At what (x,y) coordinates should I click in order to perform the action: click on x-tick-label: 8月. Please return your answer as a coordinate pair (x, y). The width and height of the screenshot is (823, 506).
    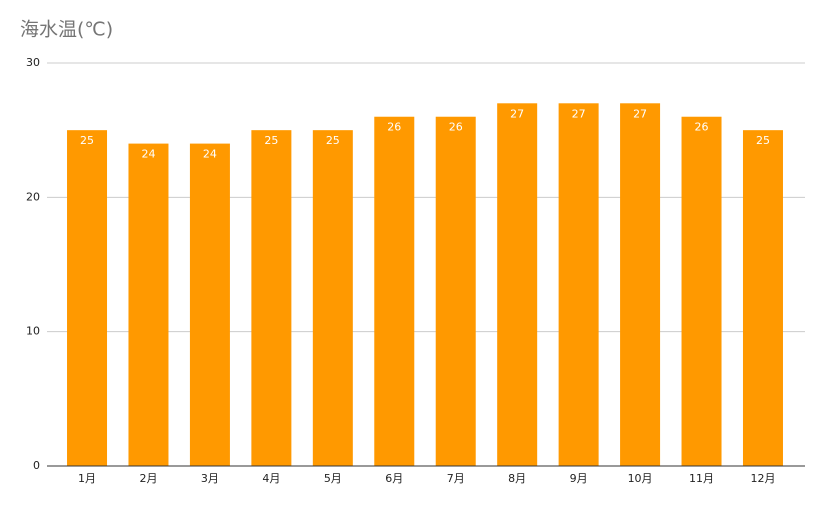
    Looking at the image, I should click on (517, 478).